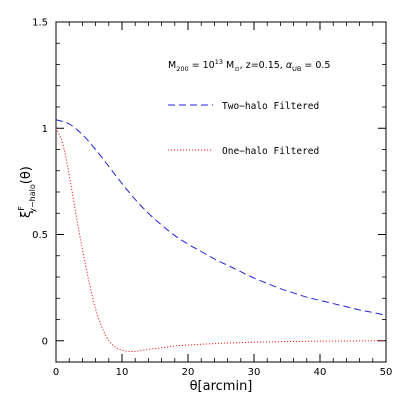  What do you see at coordinates (254, 372) in the screenshot?
I see `x-tick-label: 30` at bounding box center [254, 372].